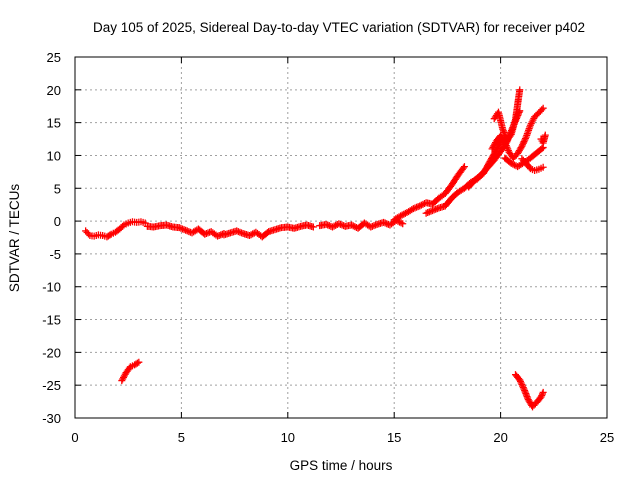 This screenshot has width=640, height=480. Describe the element at coordinates (51, 287) in the screenshot. I see `y-tick-label: -10` at that location.